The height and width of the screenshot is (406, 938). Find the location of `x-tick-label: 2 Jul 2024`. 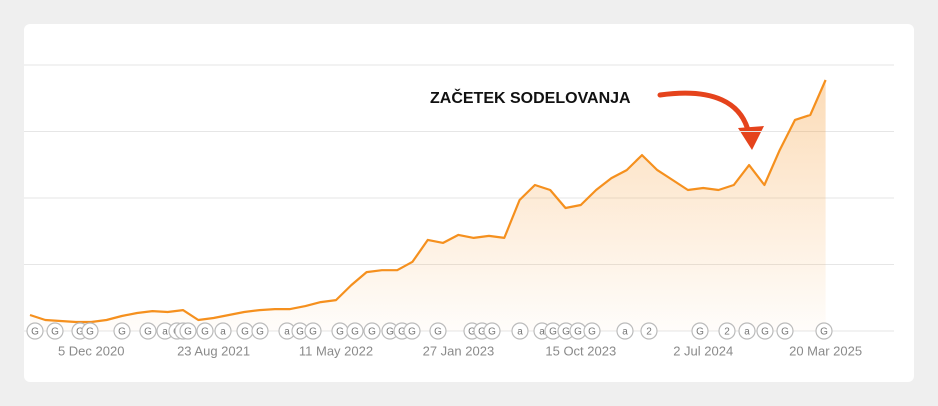

x-tick-label: 2 Jul 2024 is located at coordinates (703, 350).